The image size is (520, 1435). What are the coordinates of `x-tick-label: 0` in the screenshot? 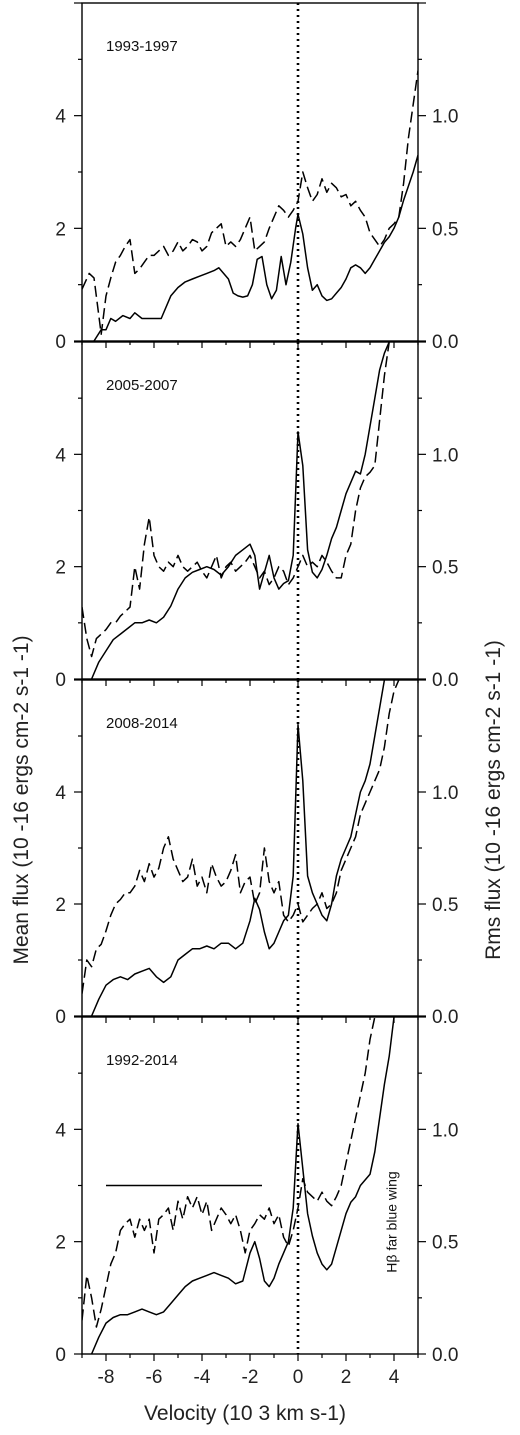 It's located at (298, 1377).